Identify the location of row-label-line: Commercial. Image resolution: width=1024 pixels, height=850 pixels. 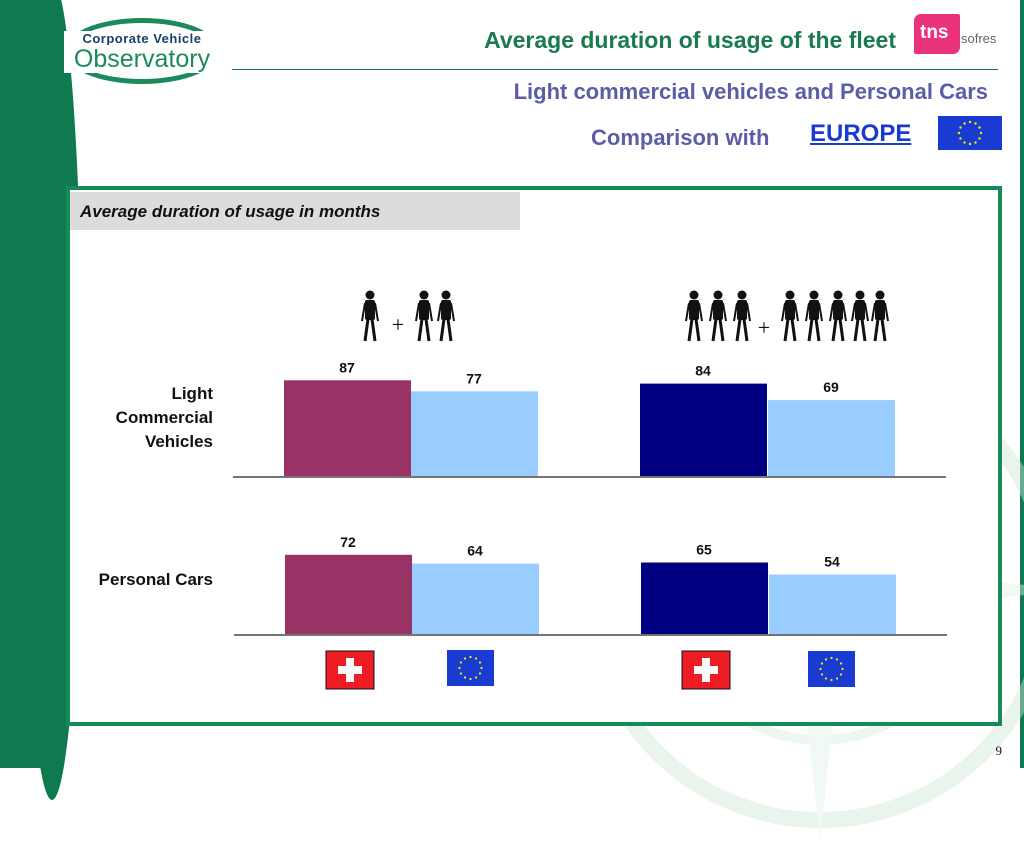
(164, 417).